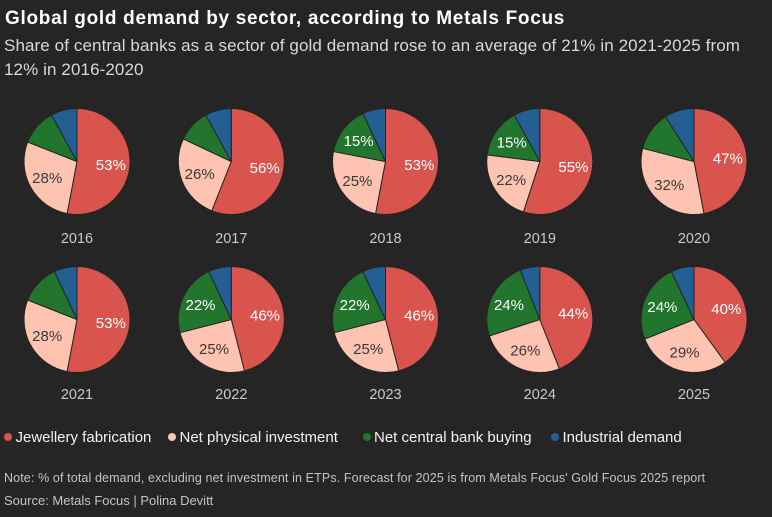  I want to click on svg-text: 2017, so click(231, 239).